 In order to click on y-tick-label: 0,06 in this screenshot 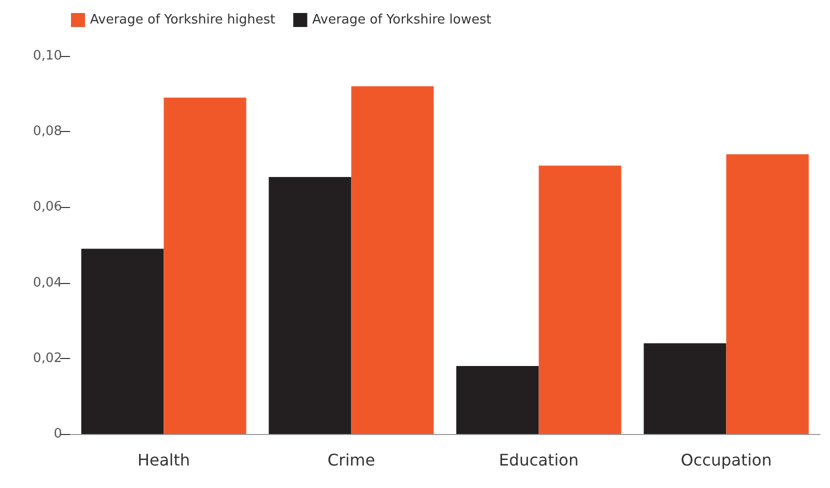, I will do `click(47, 207)`.